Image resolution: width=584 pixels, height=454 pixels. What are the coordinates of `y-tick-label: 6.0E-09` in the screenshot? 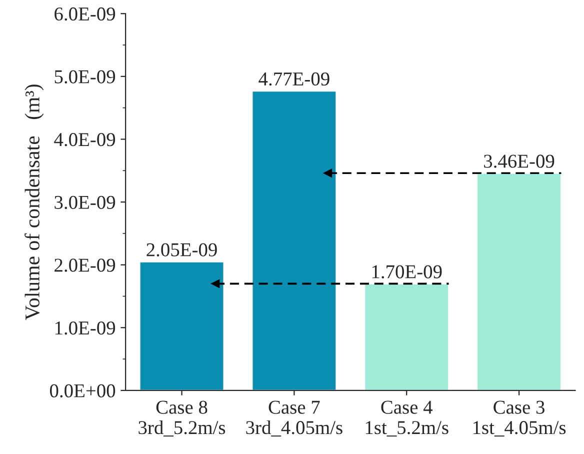 It's located at (85, 14).